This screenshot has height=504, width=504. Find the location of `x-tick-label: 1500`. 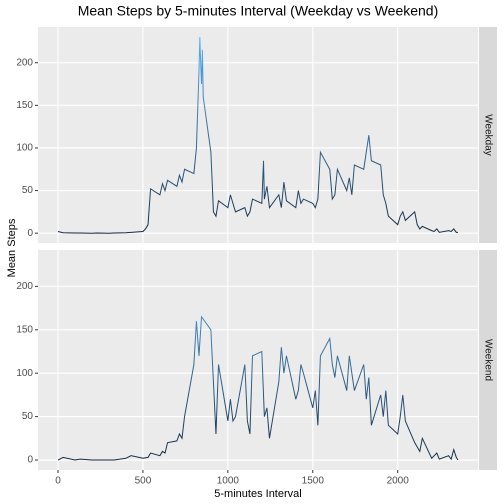

x-tick-label: 1500 is located at coordinates (313, 481).